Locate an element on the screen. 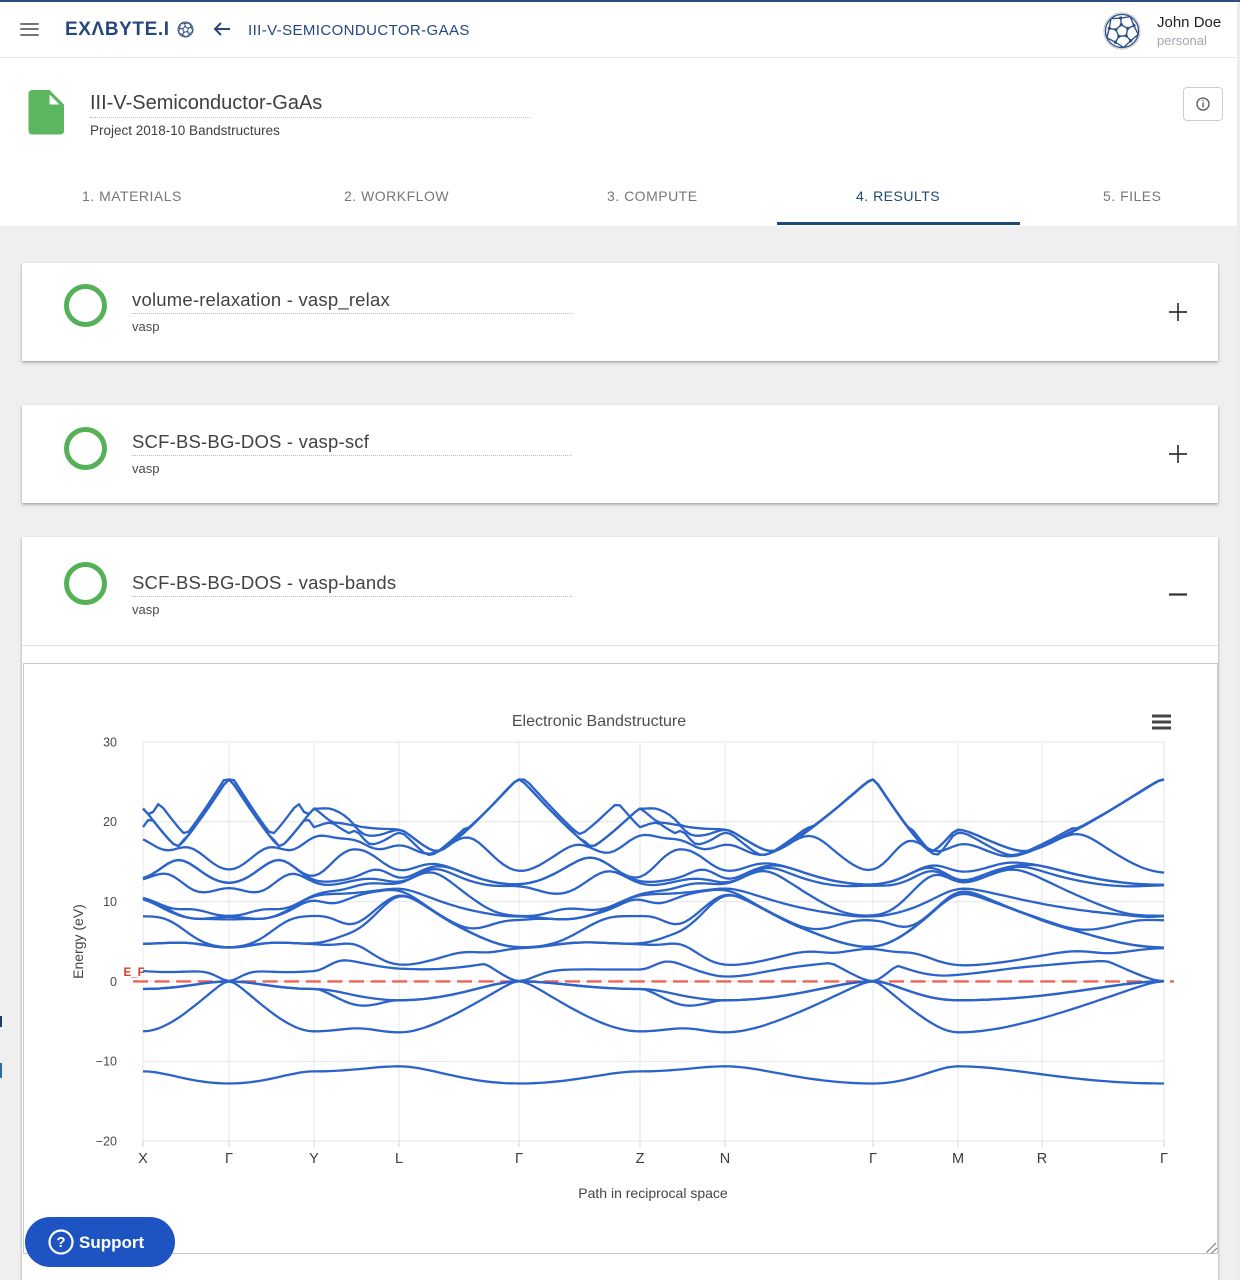  svg-text: L is located at coordinates (399, 1159).